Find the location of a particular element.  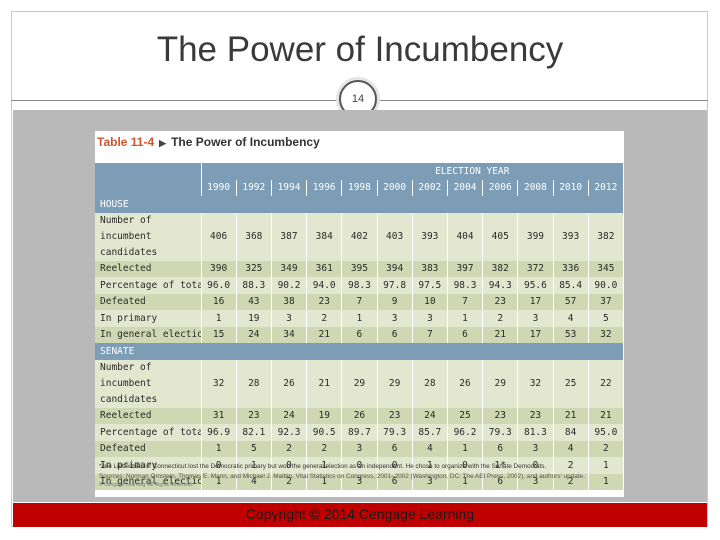

table-cell: 53 is located at coordinates (571, 334).